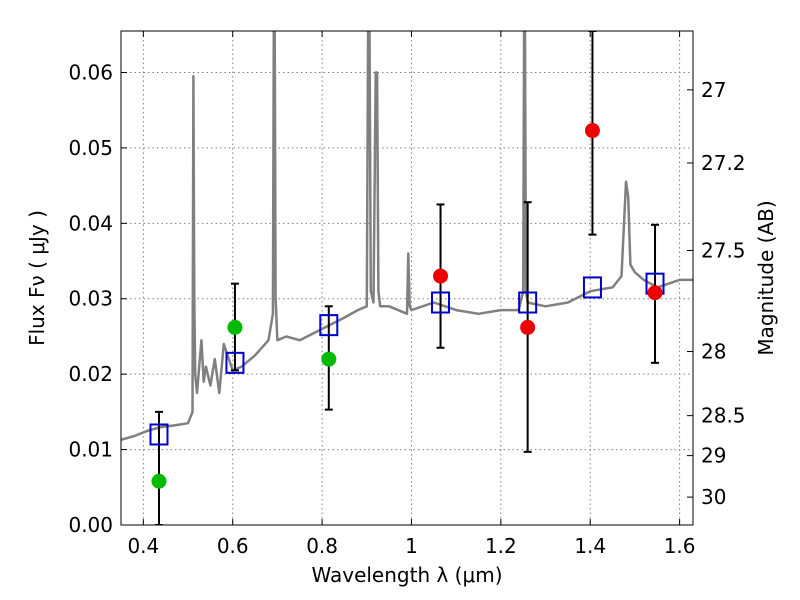  What do you see at coordinates (90, 374) in the screenshot?
I see `y-tick-label: 0.02` at bounding box center [90, 374].